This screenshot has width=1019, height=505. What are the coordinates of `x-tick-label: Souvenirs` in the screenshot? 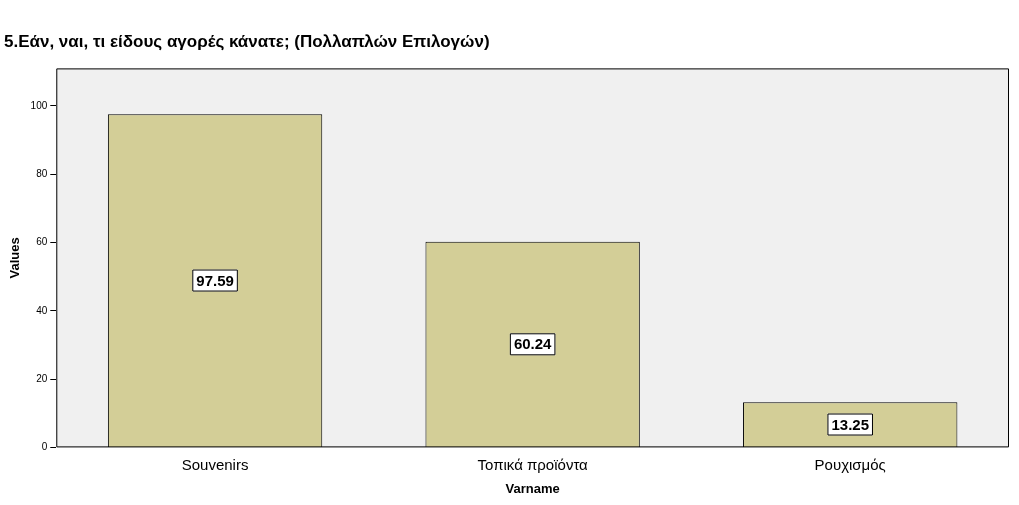 It's located at (215, 464).